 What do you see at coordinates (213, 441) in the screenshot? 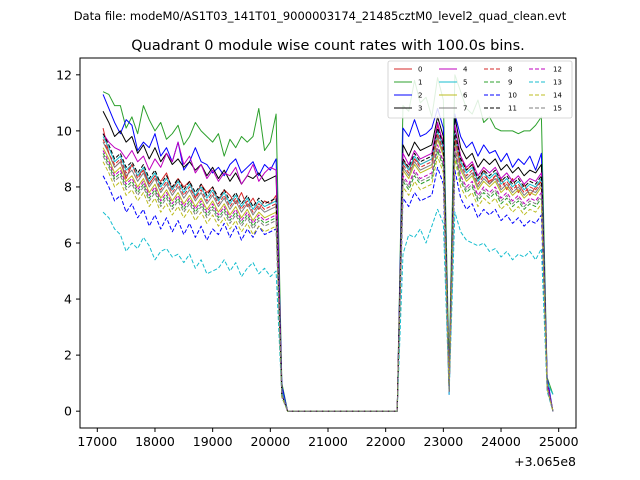
I see `x-tick-label: 19000` at bounding box center [213, 441].